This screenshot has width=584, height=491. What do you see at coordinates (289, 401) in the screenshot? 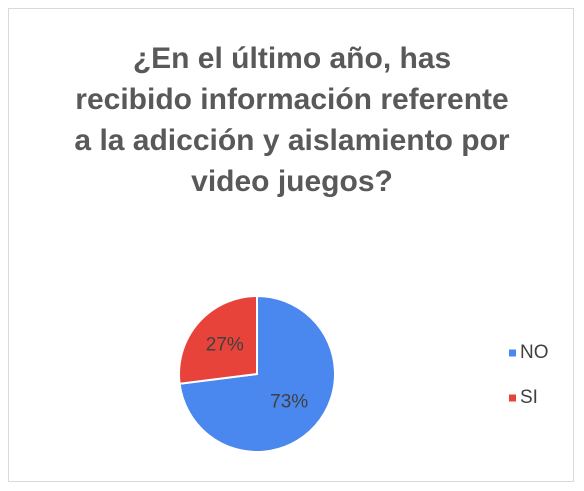
I see `data-label: 73%` at bounding box center [289, 401].